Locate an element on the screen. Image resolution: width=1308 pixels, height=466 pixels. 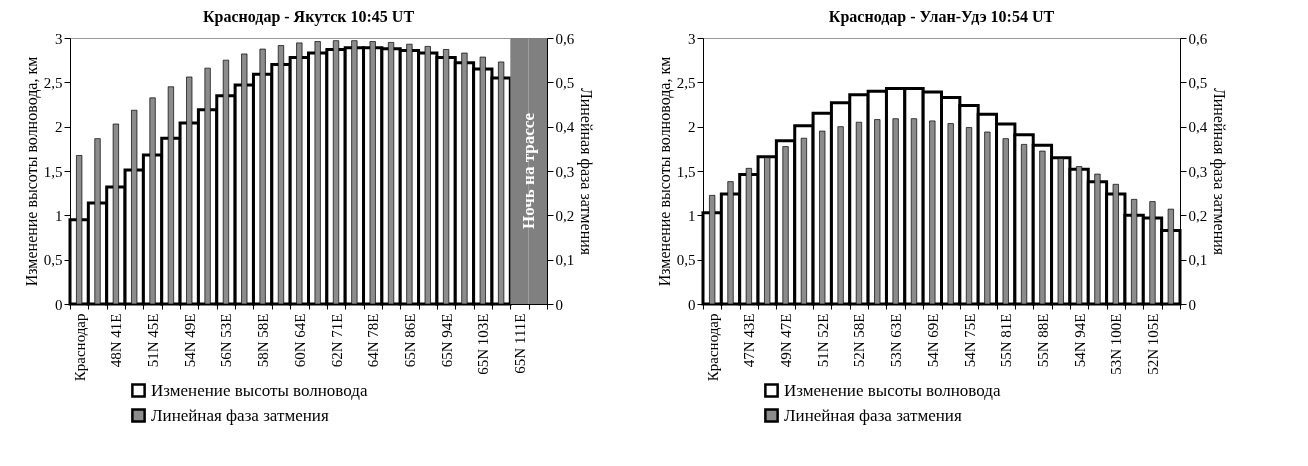
x-tick-label: 55N 88E is located at coordinates (1042, 340).